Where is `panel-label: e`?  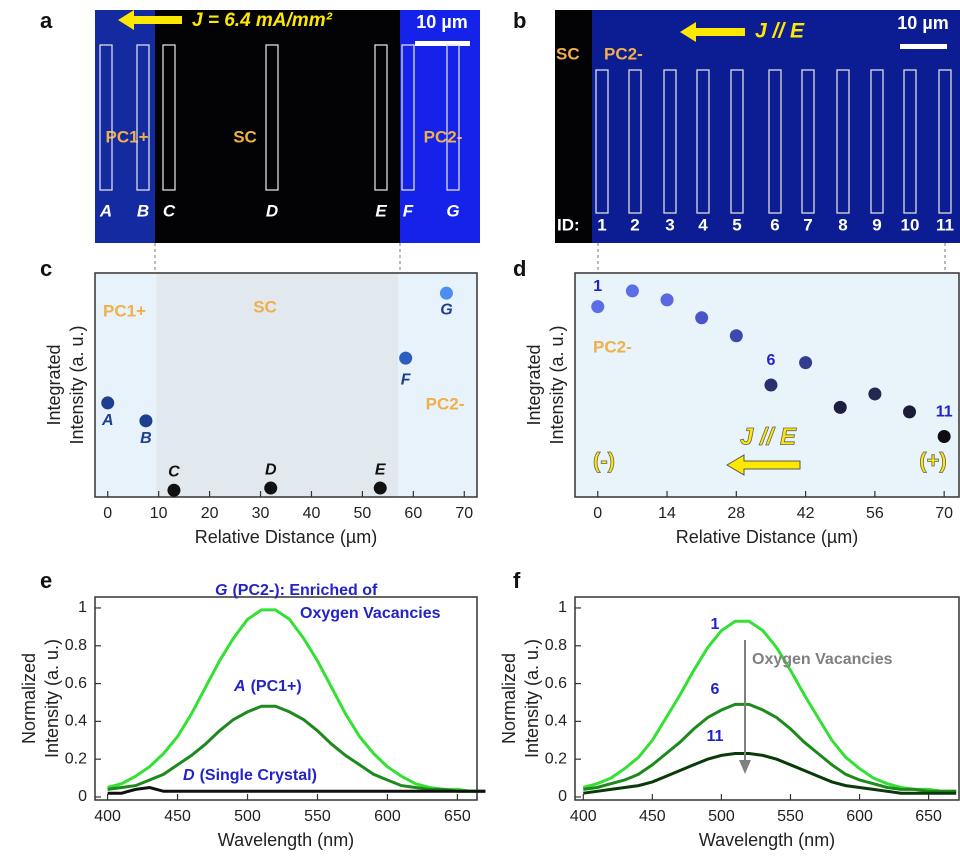
panel-label: e is located at coordinates (46, 580).